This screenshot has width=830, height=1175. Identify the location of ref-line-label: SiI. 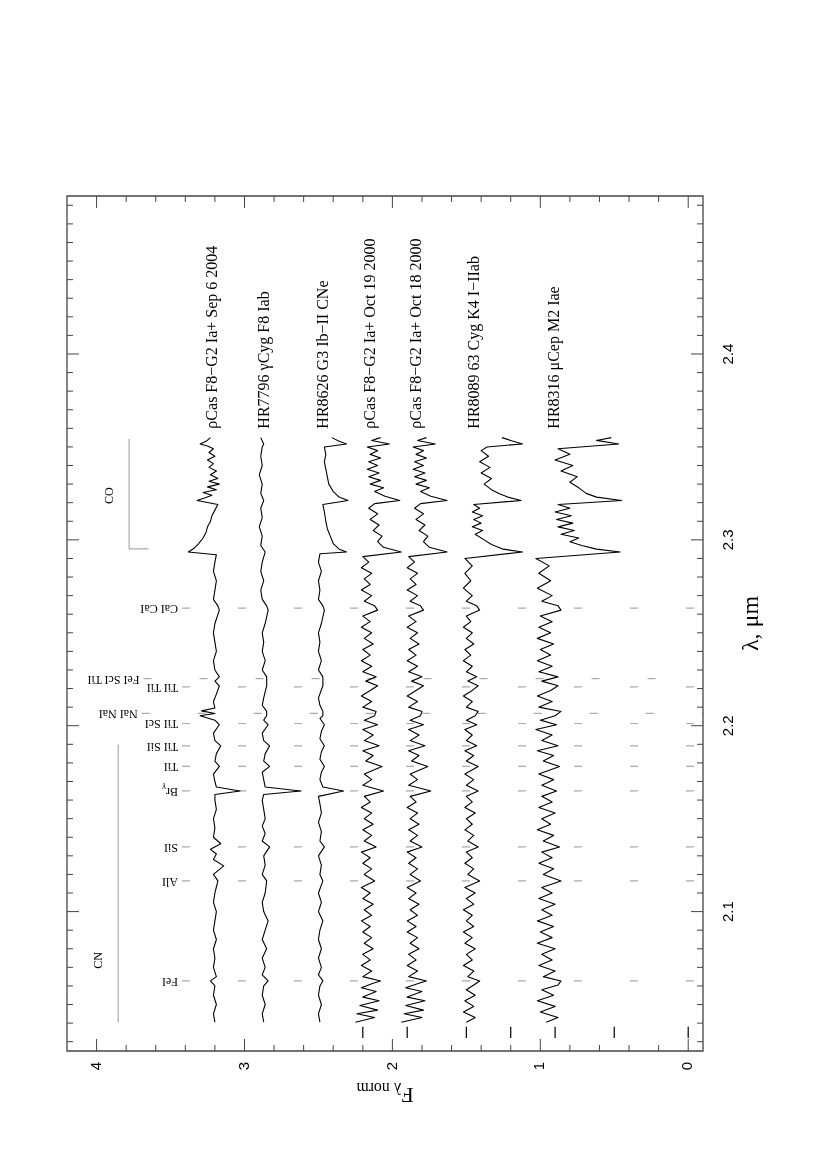
(170, 847).